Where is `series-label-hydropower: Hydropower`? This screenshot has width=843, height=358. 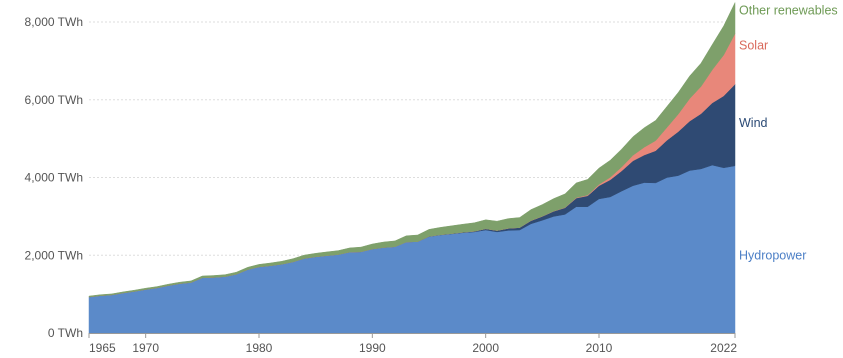
series-label-hydropower: Hydropower is located at coordinates (772, 255).